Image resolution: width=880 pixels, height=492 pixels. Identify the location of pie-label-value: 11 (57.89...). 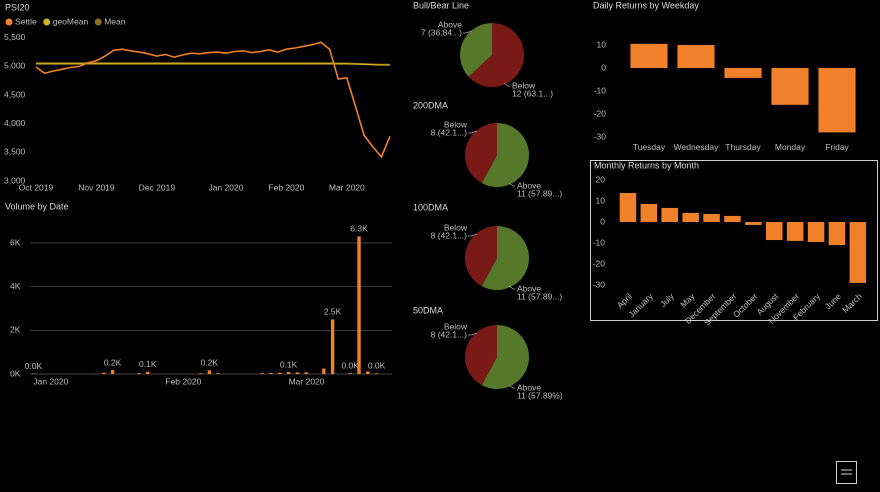
(539, 296).